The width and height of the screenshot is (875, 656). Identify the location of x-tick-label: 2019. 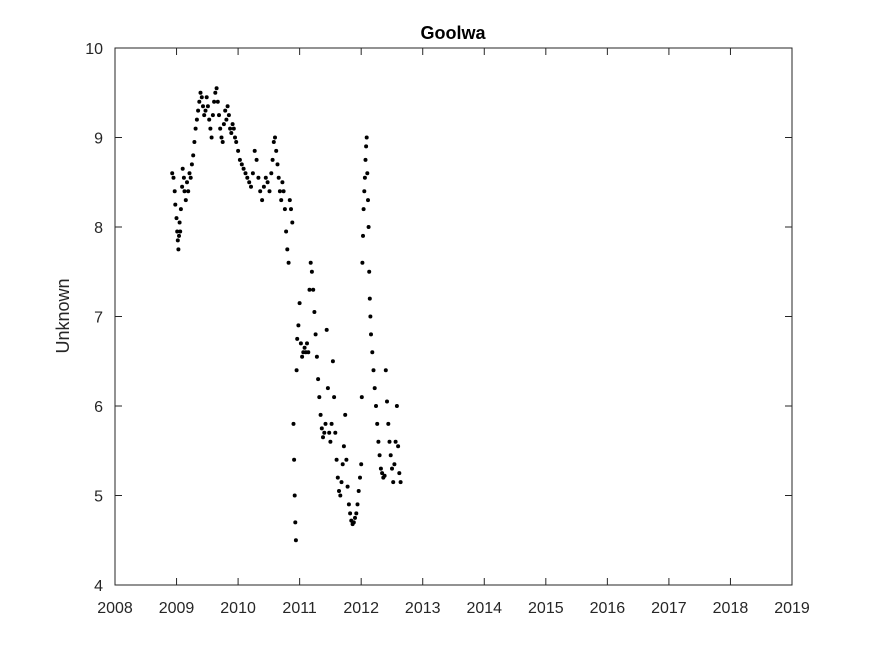
(792, 608).